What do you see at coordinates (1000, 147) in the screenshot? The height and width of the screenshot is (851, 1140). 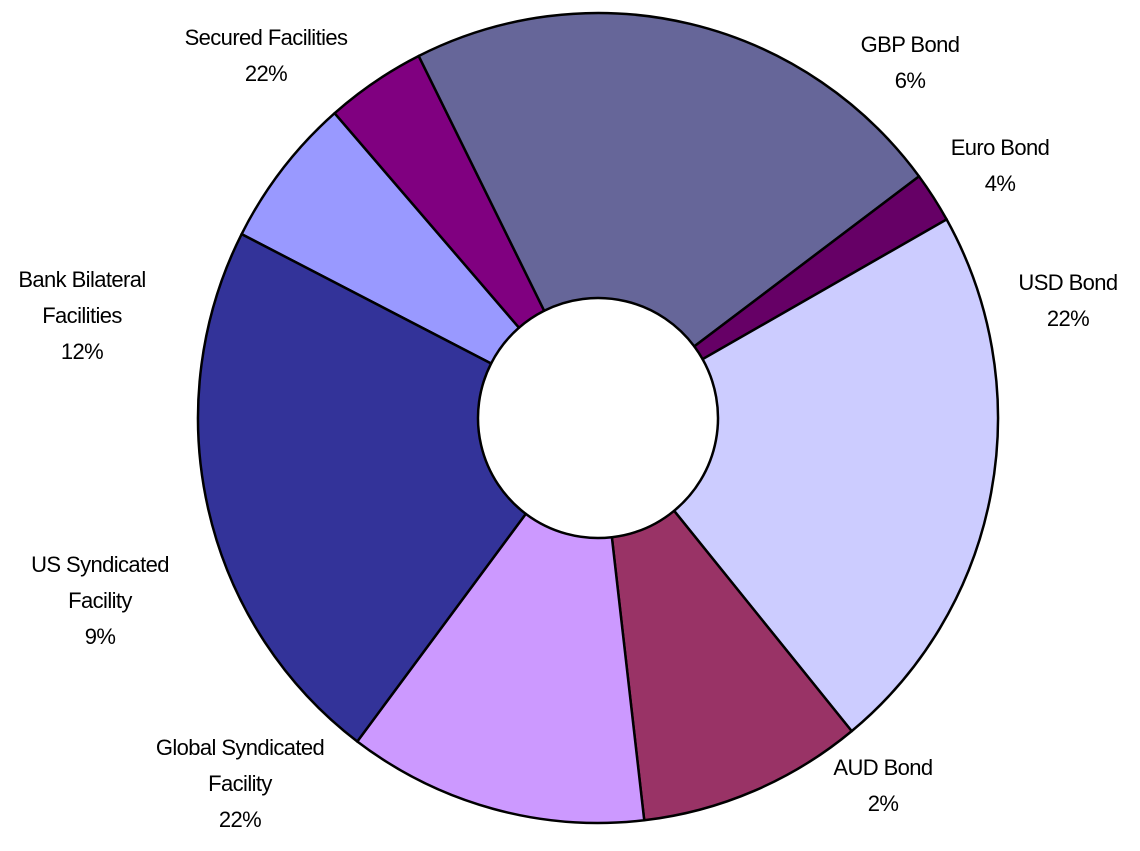 I see `category-label: Euro Bond` at bounding box center [1000, 147].